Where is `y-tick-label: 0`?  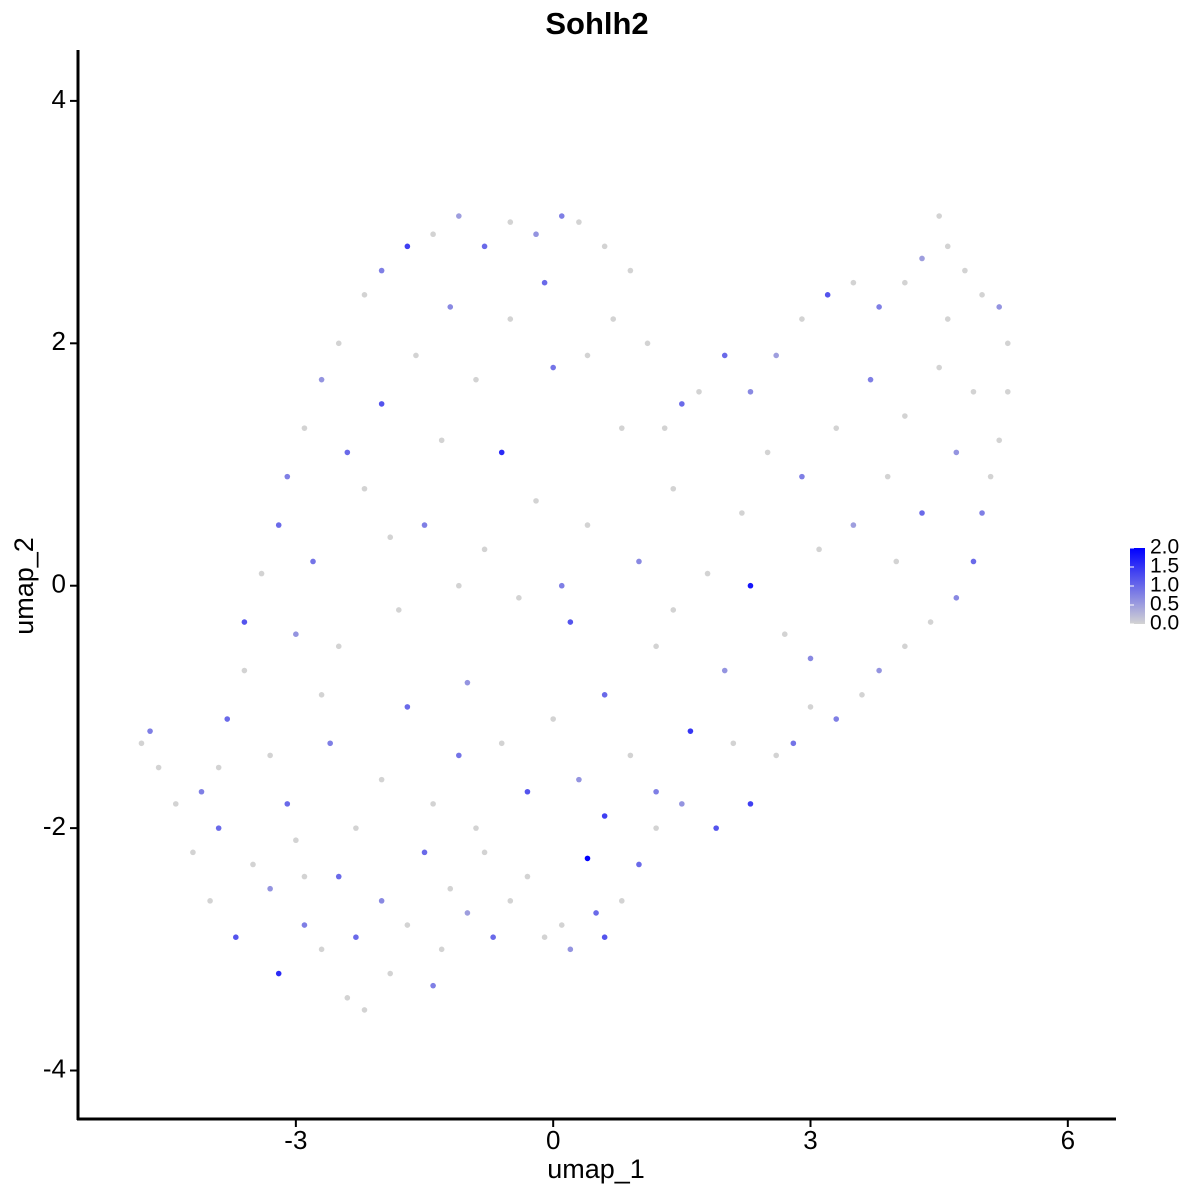
y-tick-label: 0 is located at coordinates (59, 584).